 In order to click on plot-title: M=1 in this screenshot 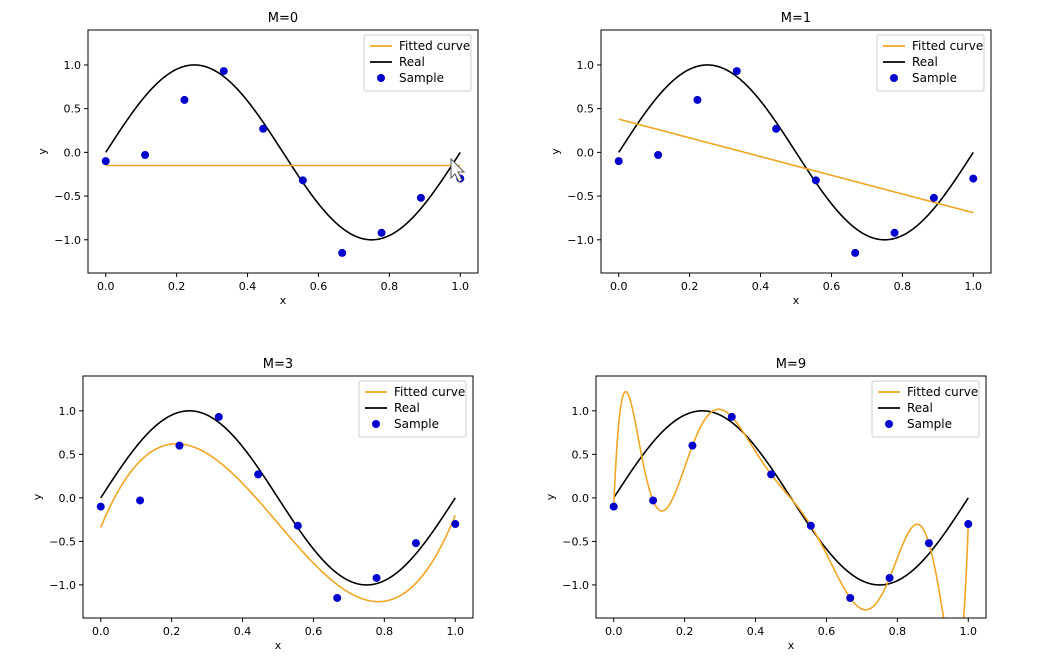, I will do `click(796, 18)`.